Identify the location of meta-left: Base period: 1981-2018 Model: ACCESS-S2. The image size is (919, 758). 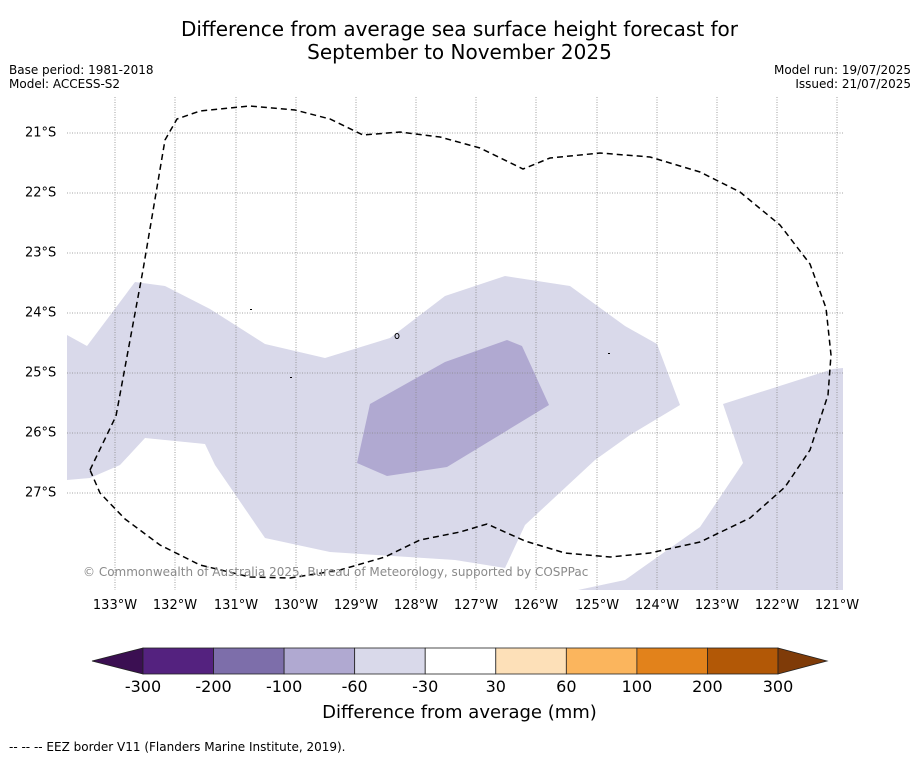
(81, 77).